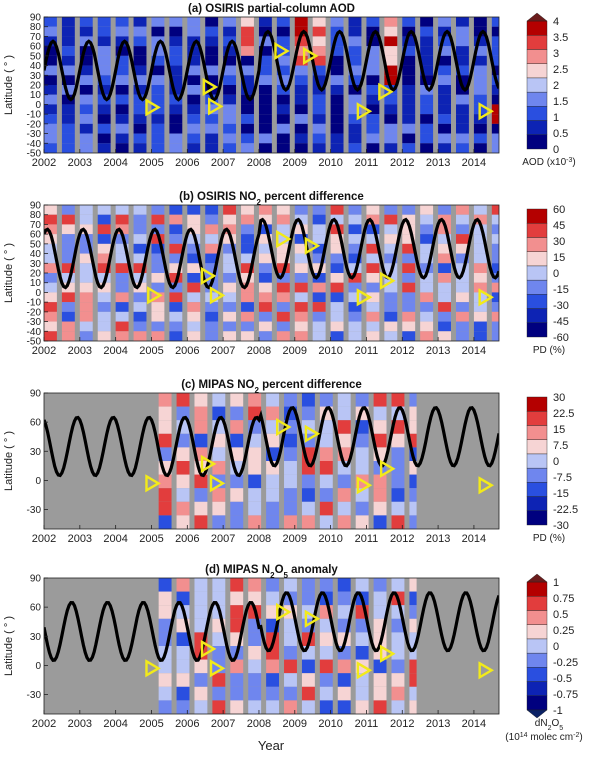 The image size is (600, 763). Describe the element at coordinates (556, 647) in the screenshot. I see `colorbar-tick-label: 0` at that location.